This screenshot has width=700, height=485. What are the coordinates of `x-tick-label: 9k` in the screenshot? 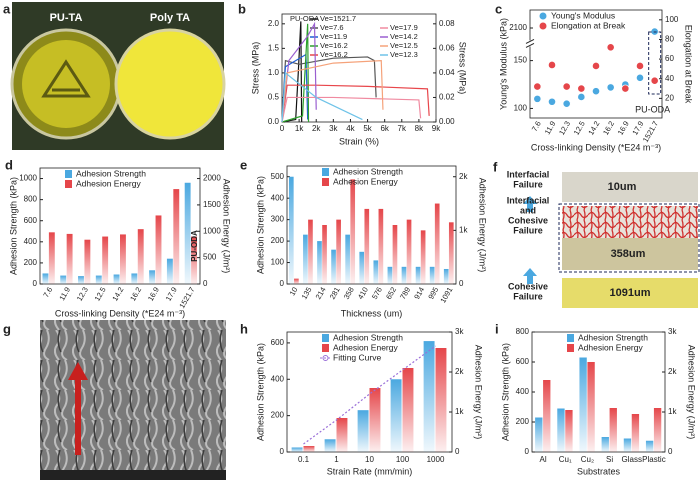 It's located at (436, 128).